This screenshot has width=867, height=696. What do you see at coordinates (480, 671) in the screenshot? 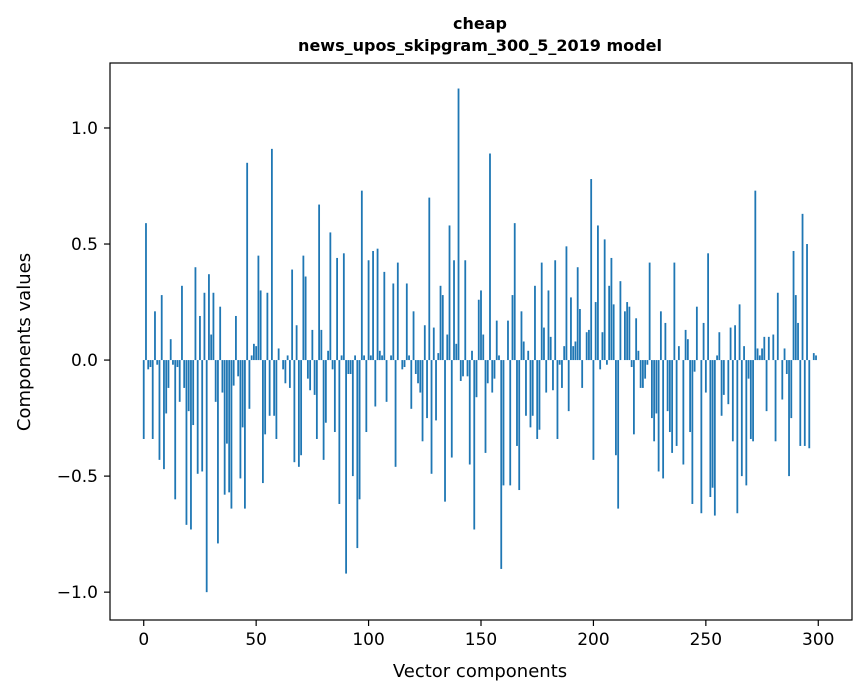
I see `x-axis-label: Vector components` at bounding box center [480, 671].